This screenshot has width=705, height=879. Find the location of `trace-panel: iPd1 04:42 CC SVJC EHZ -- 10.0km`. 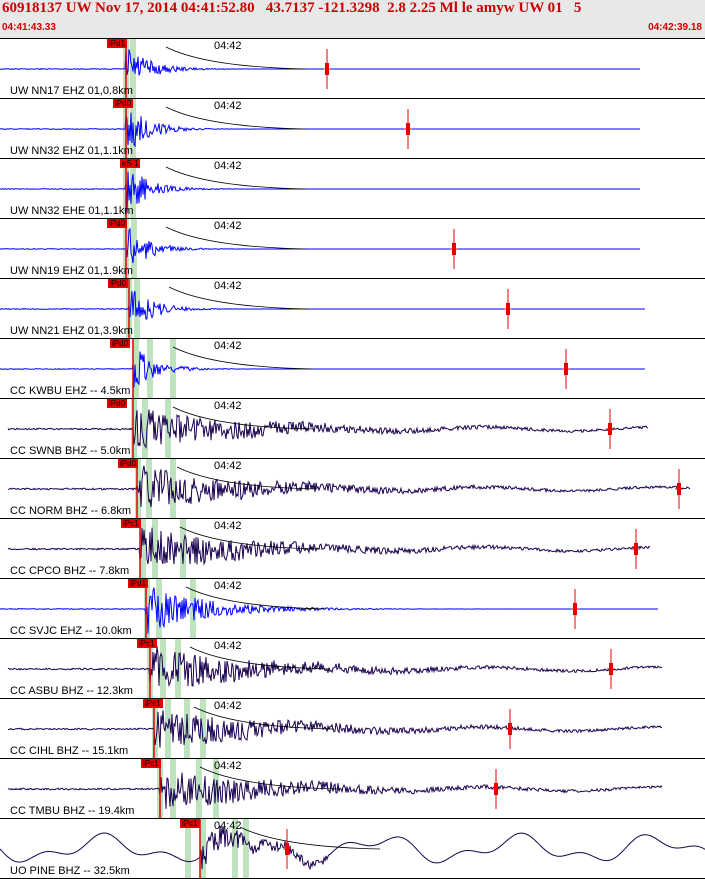

trace-panel: iPd1 04:42 CC SVJC EHZ -- 10.0km is located at coordinates (352, 608).